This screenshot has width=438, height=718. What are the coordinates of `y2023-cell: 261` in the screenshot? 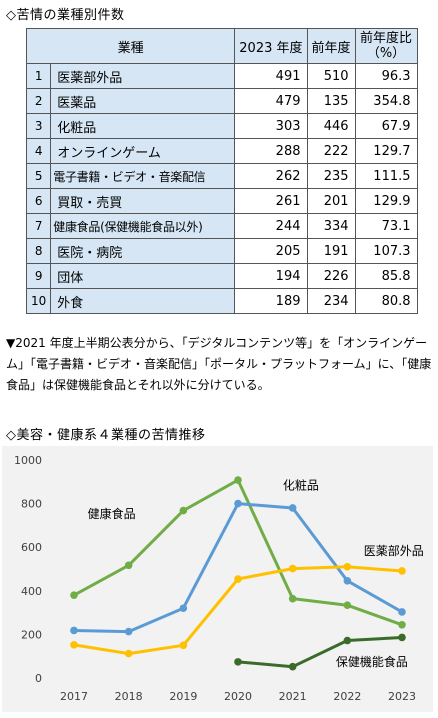 It's located at (271, 201).